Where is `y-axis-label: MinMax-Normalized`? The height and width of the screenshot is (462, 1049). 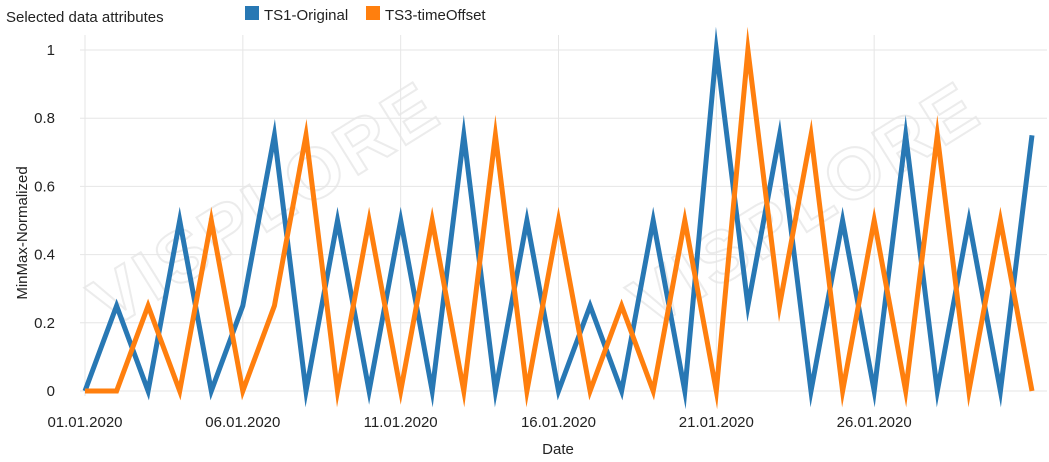
y-axis-label: MinMax-Normalized is located at coordinates (22, 232).